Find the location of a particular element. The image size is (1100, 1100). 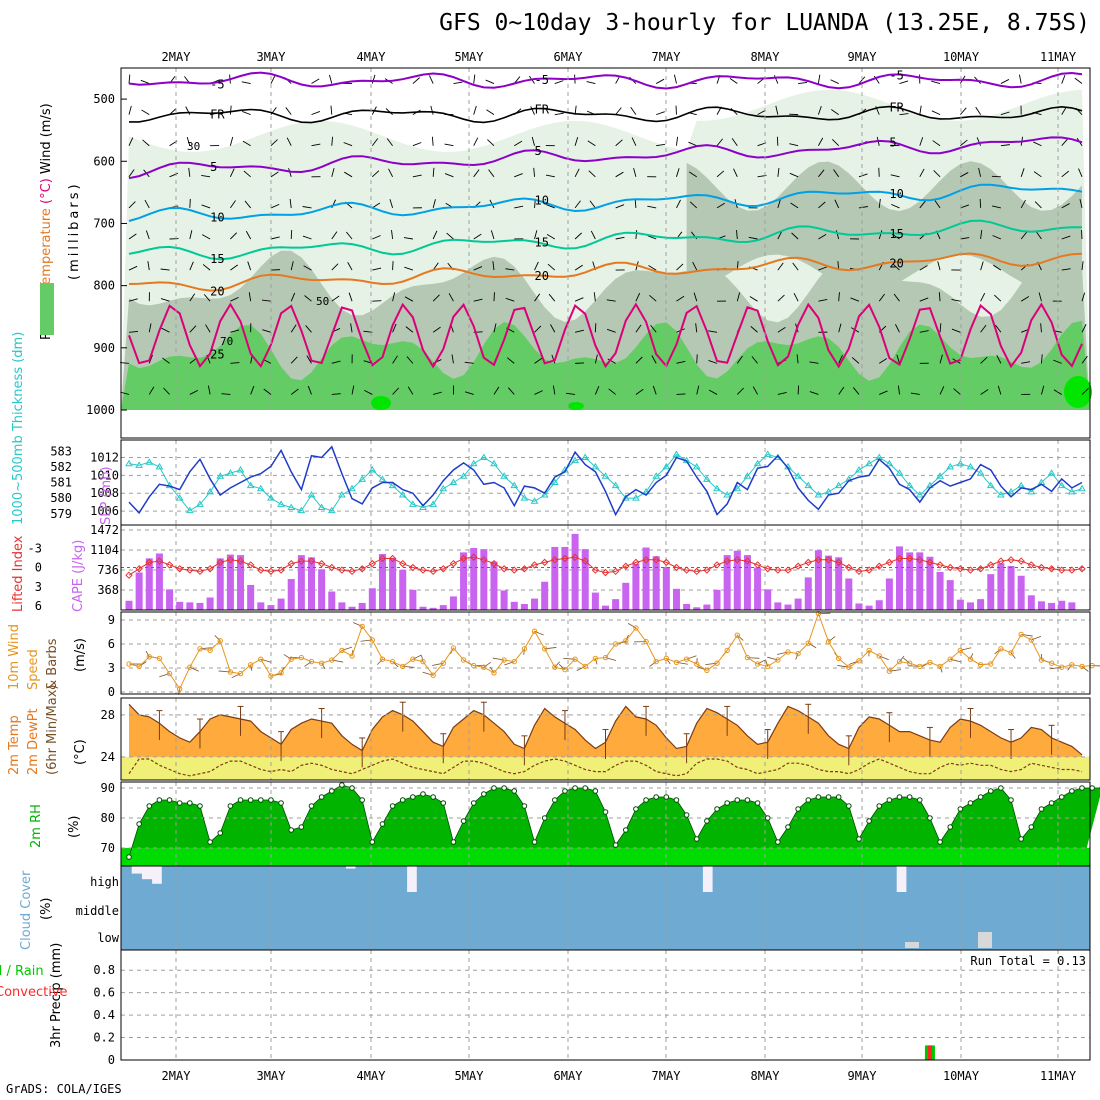

precip-tick-0.6: 0.6 is located at coordinates (104, 993).